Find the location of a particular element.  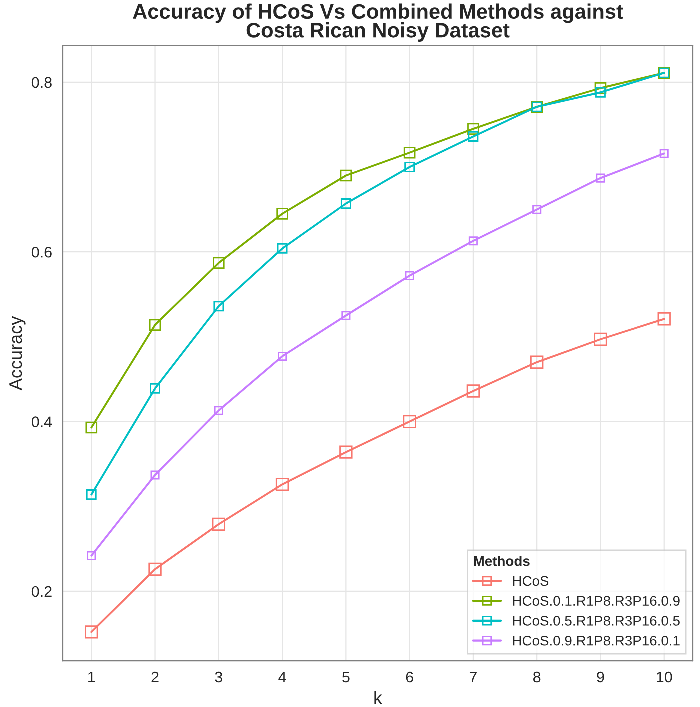

legend-label: HCoS.0.1.R1P8.R3P16.0.9 is located at coordinates (596, 601).